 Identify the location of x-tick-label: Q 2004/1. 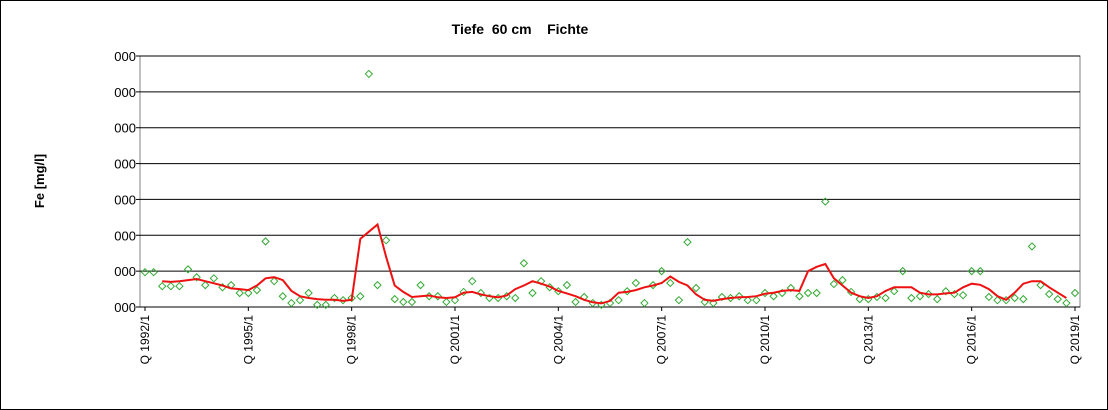
(558, 340).